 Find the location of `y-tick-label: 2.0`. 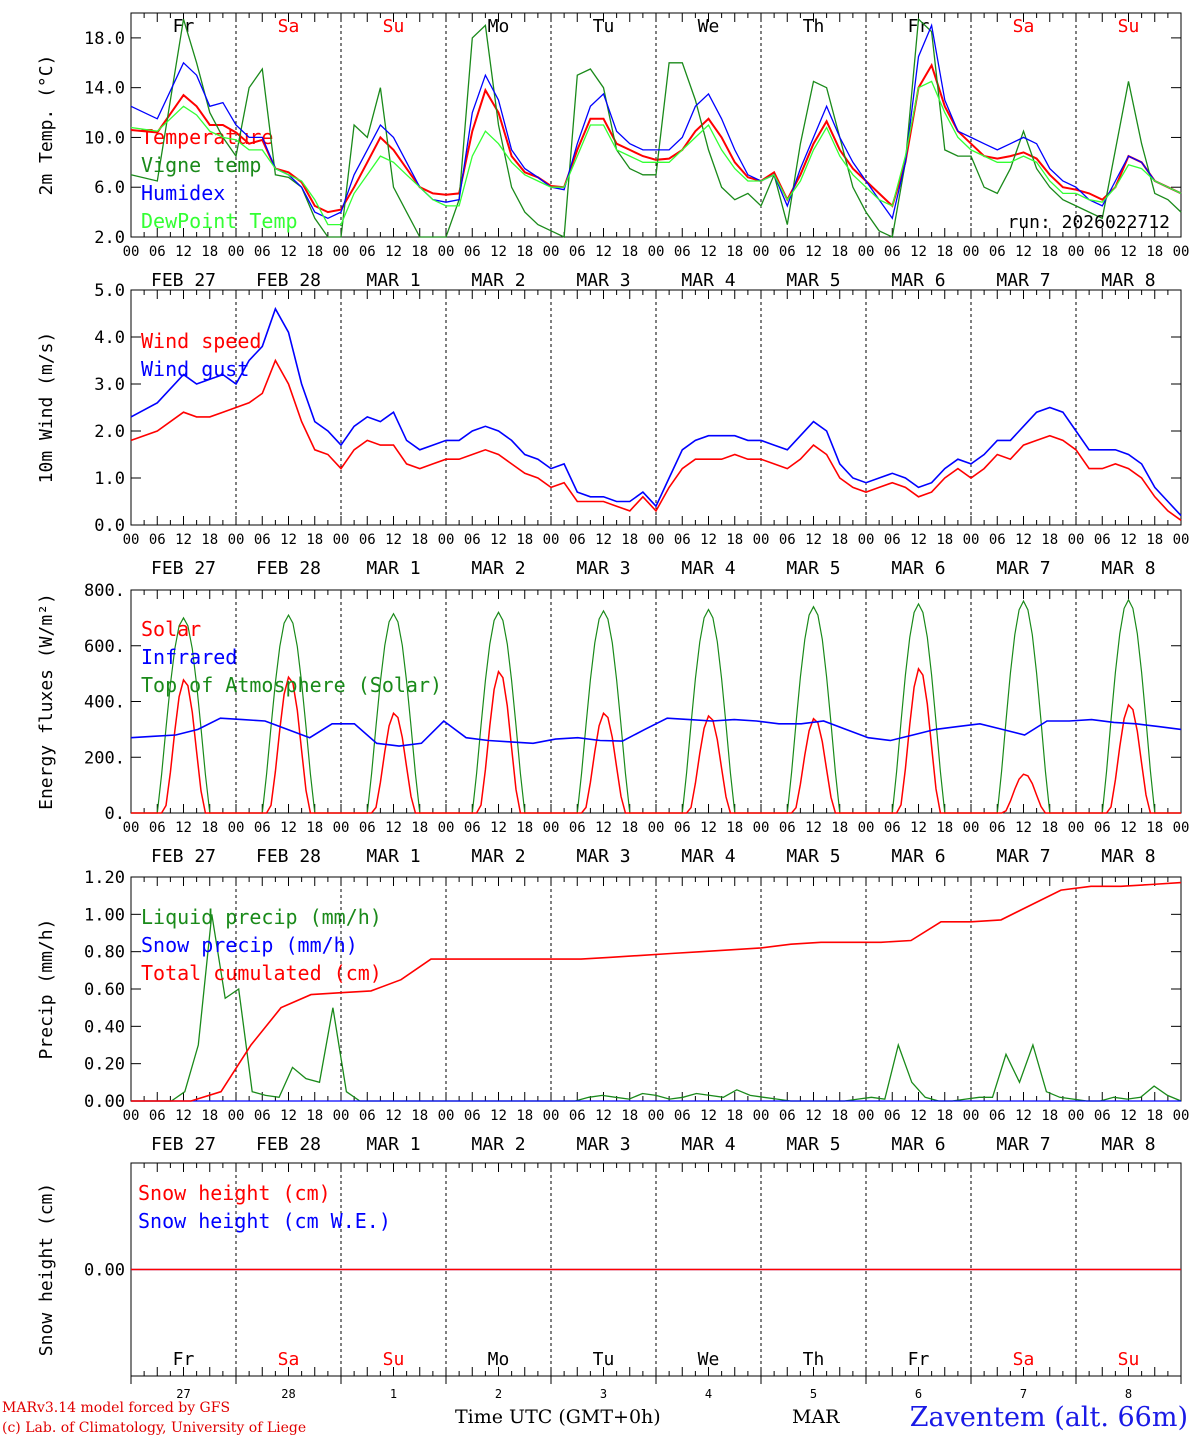

y-tick-label: 2.0 is located at coordinates (109, 432).